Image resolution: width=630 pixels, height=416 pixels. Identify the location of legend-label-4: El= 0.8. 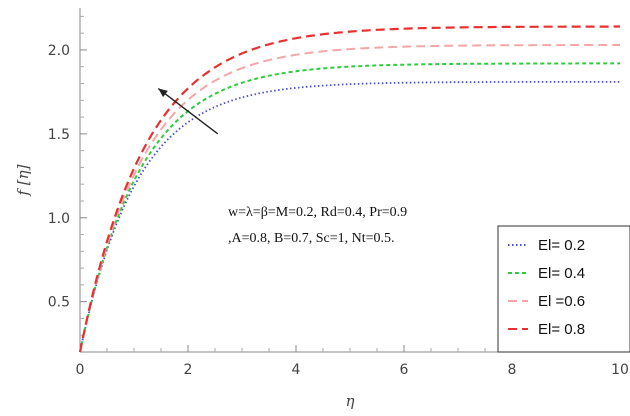
(561, 329).